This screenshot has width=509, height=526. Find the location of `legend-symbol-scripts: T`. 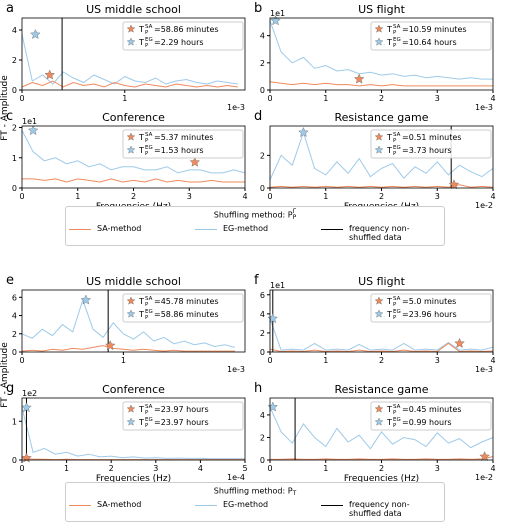

legend-symbol-scripts: T is located at coordinates (295, 491).